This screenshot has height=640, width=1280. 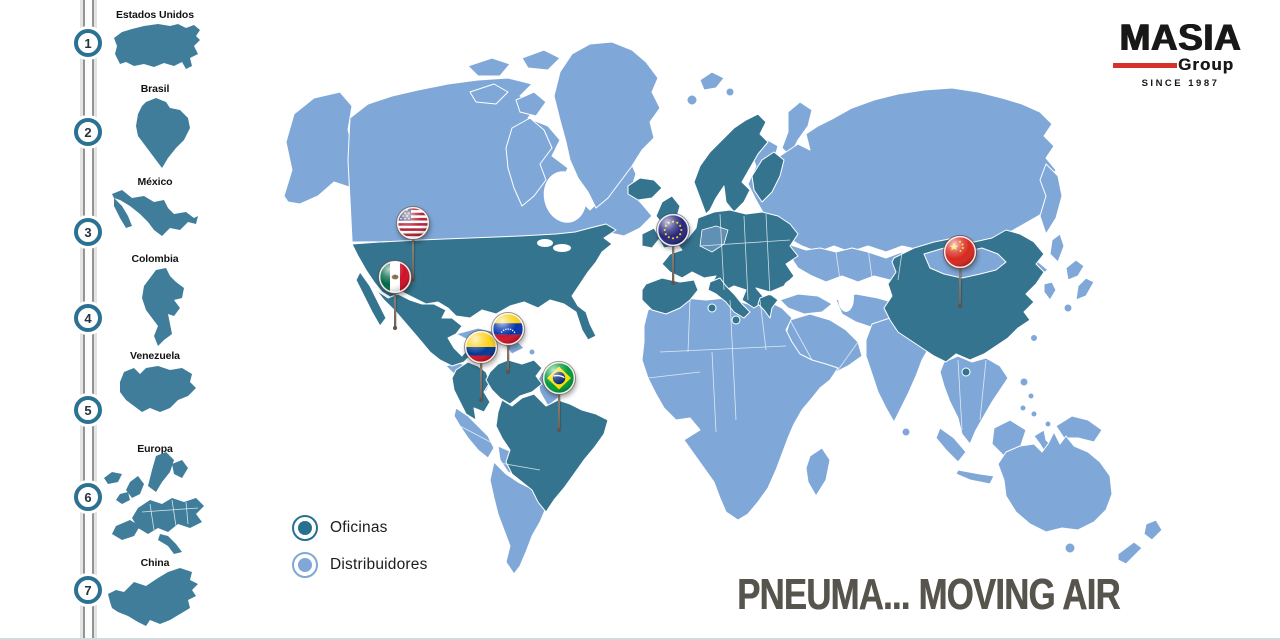 I want to click on map-region-tasmania, so click(x=1070, y=548).